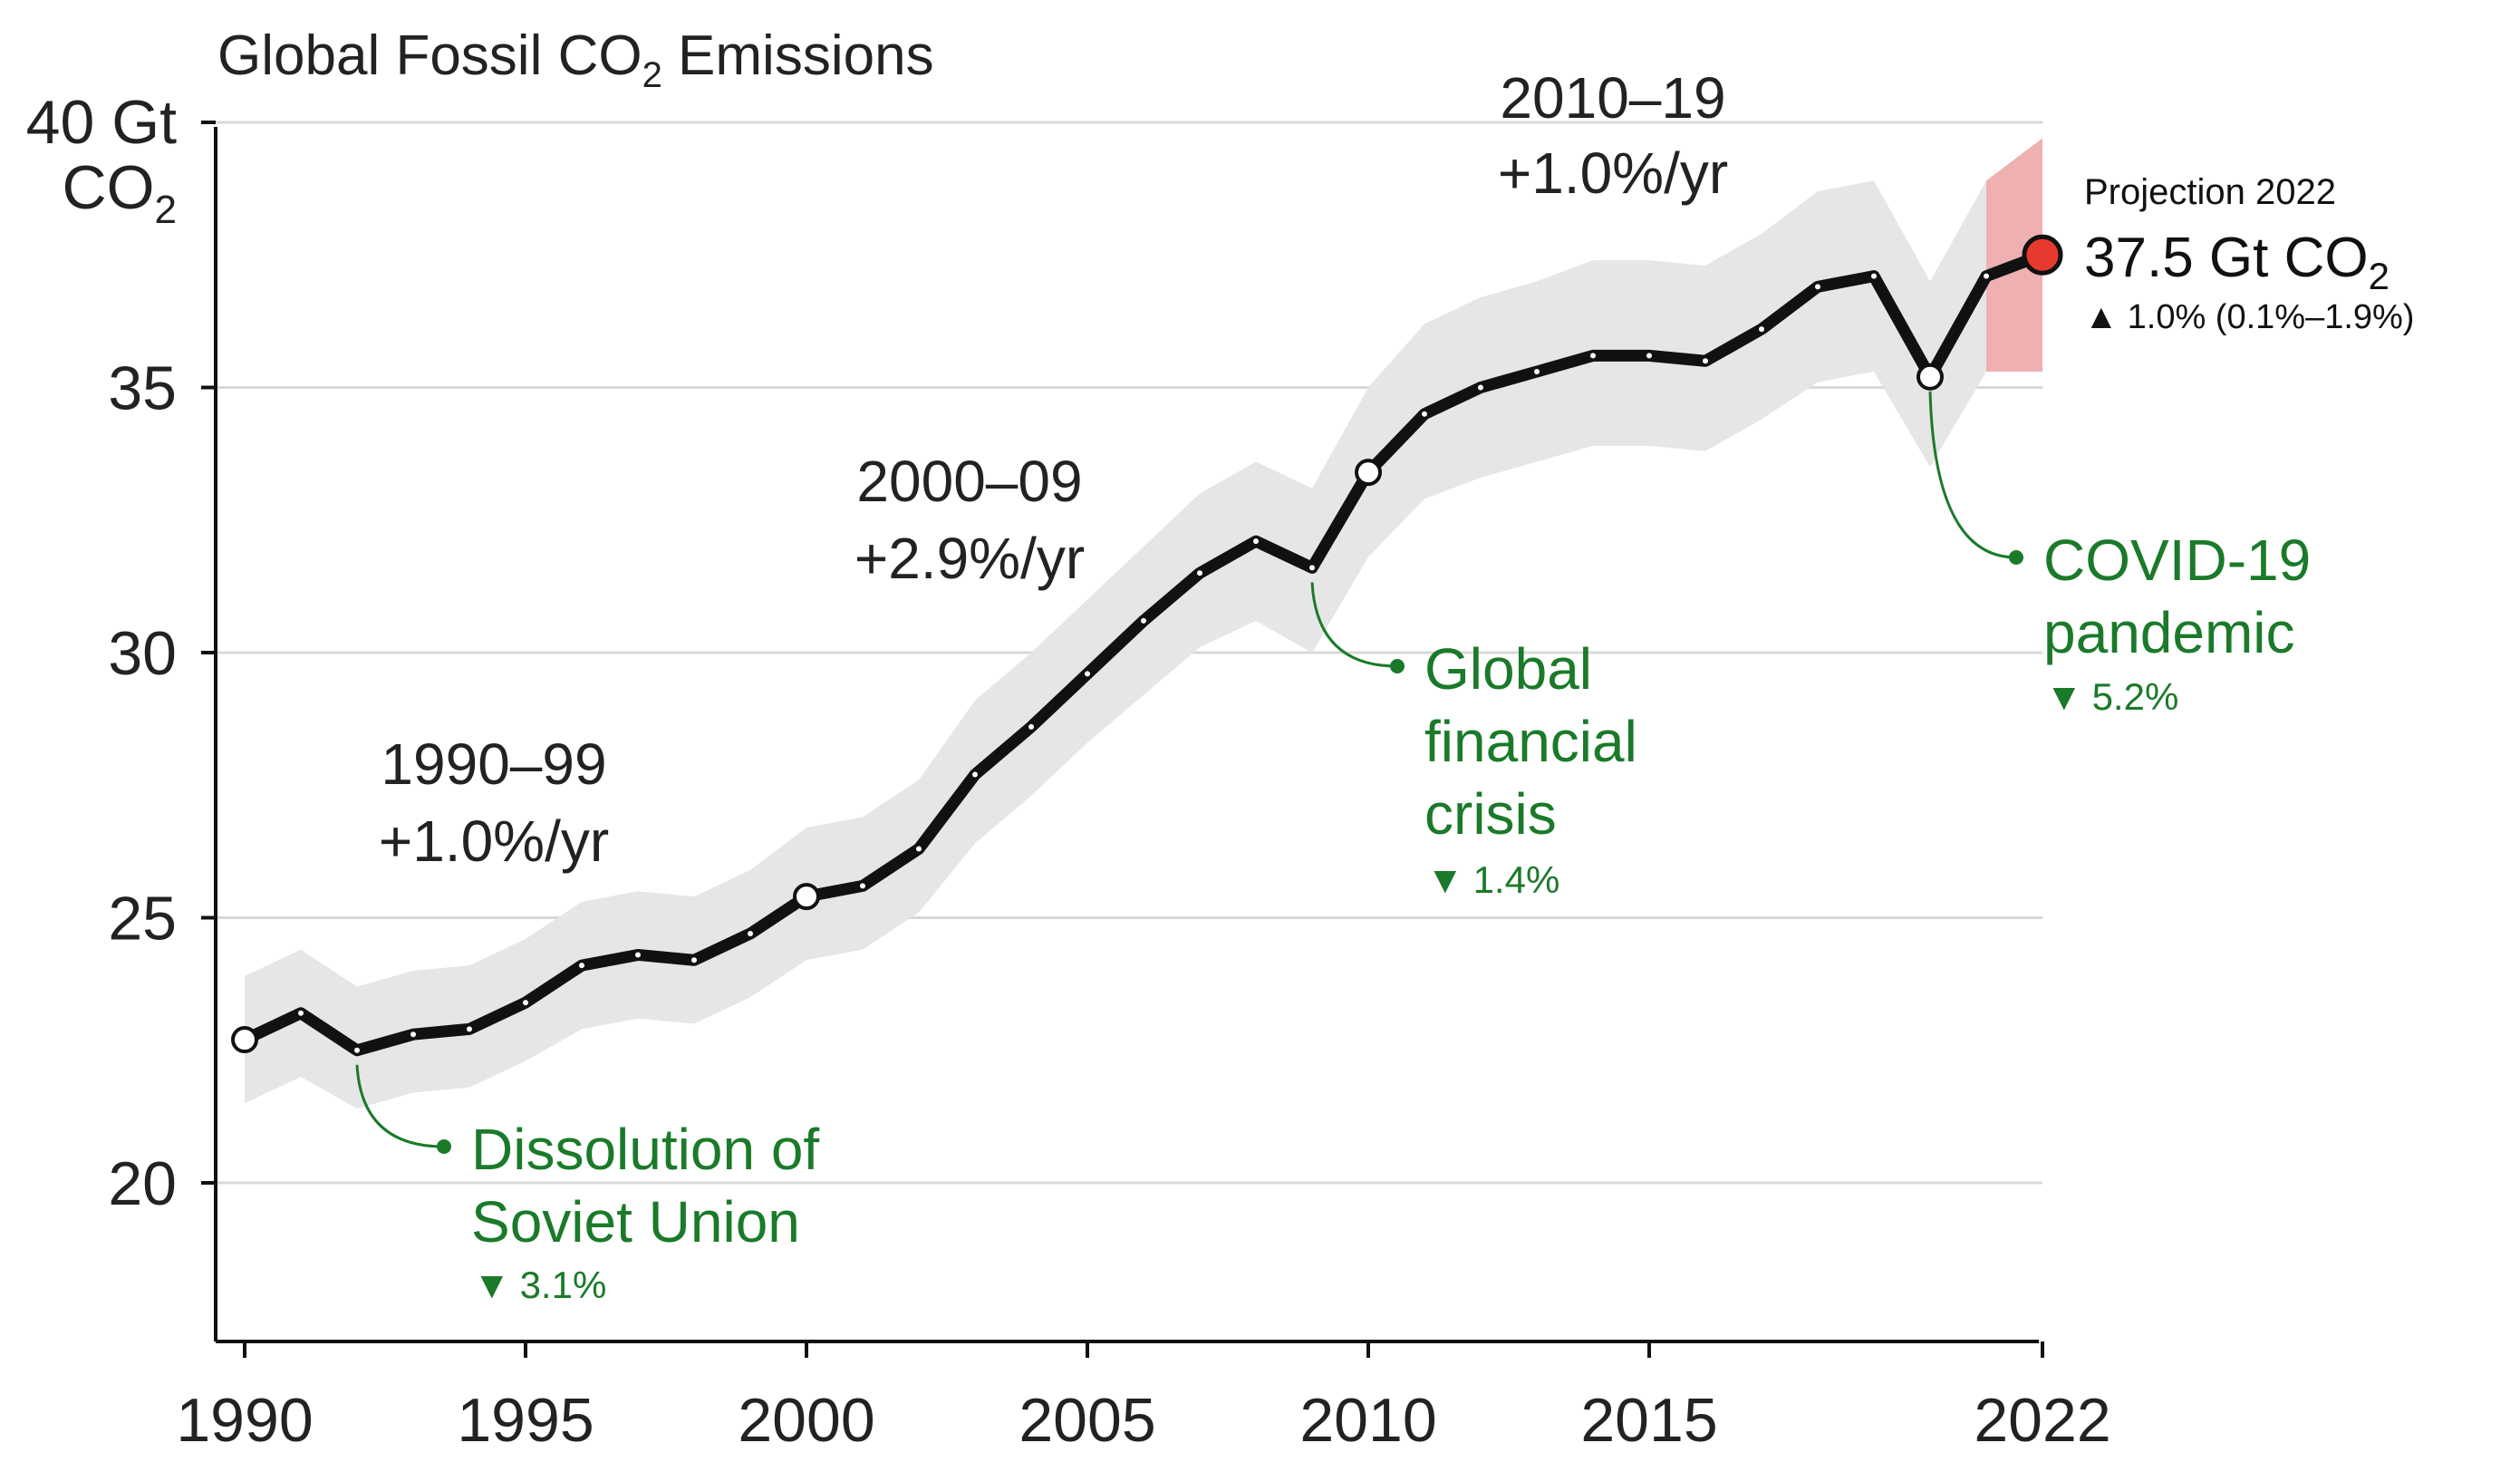  I want to click on x-tick-label: 2005, so click(1087, 1420).